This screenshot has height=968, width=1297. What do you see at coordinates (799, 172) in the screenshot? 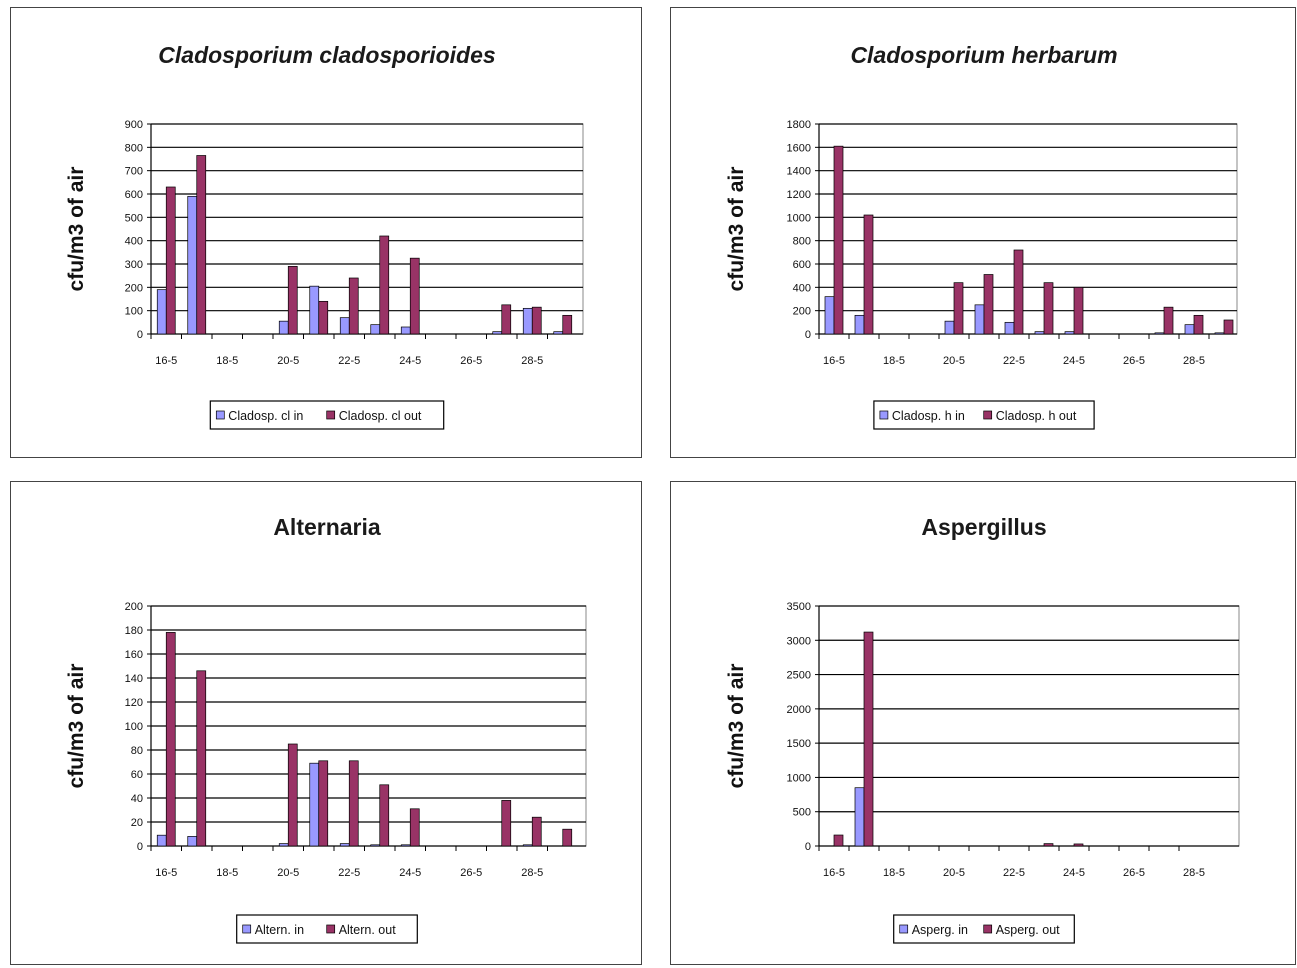
I see `y-tick-label: 1400` at bounding box center [799, 172].